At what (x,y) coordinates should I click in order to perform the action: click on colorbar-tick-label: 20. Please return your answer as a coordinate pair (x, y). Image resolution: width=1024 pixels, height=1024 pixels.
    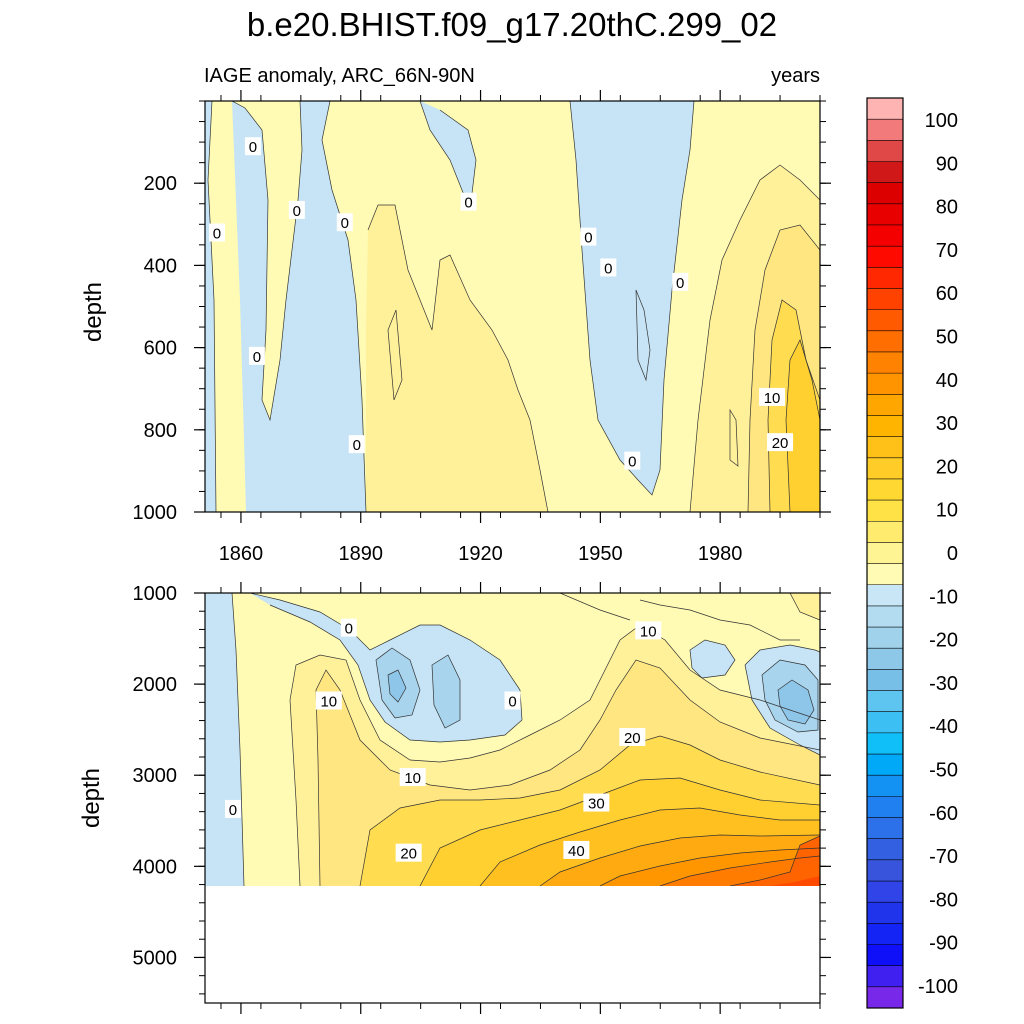
    Looking at the image, I should click on (947, 467).